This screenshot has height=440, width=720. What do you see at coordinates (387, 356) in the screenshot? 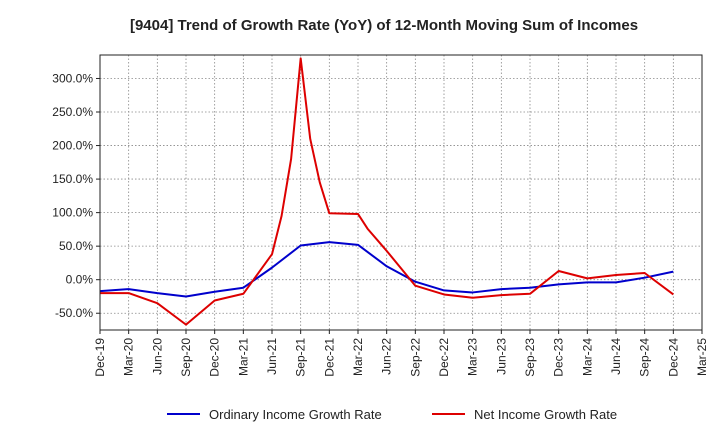
I see `x-tick-label: Jun-22` at bounding box center [387, 356].